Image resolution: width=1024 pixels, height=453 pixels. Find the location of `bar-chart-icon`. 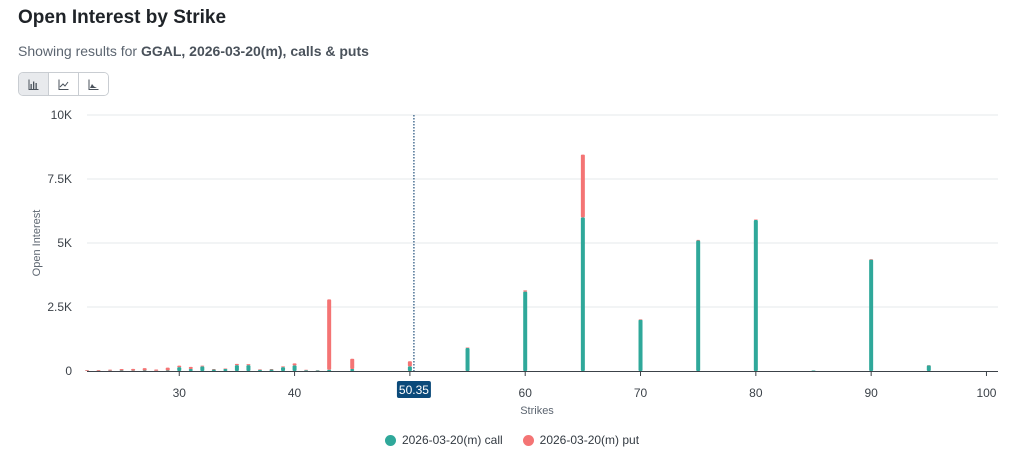

bar-chart-icon is located at coordinates (33, 84).